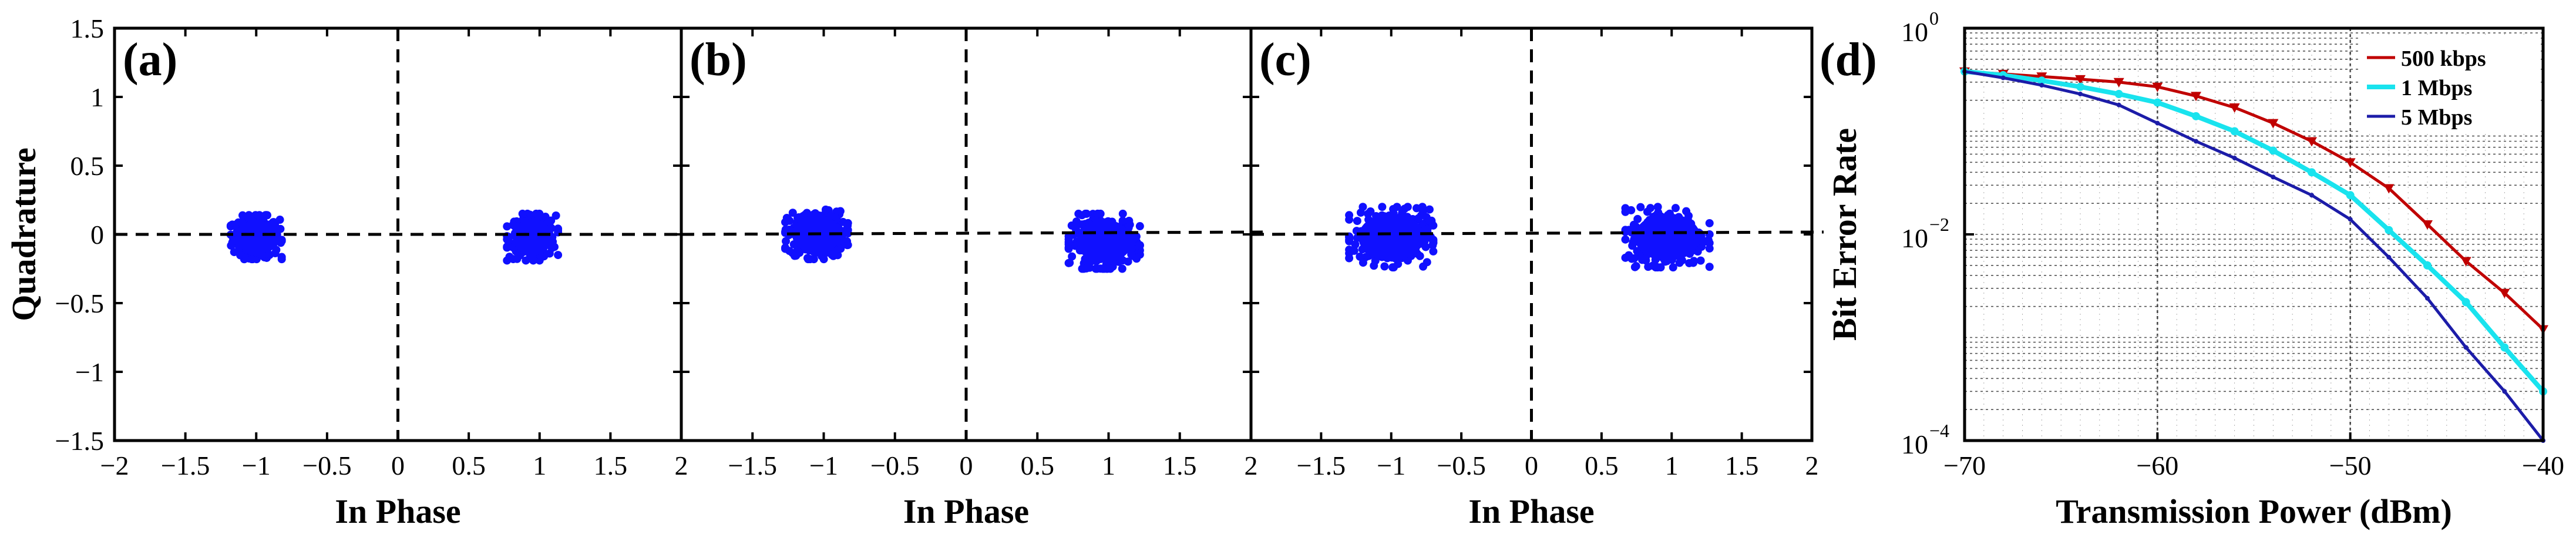 The width and height of the screenshot is (2576, 551). Describe the element at coordinates (1934, 18) in the screenshot. I see `y-tick-exponent: 0` at that location.